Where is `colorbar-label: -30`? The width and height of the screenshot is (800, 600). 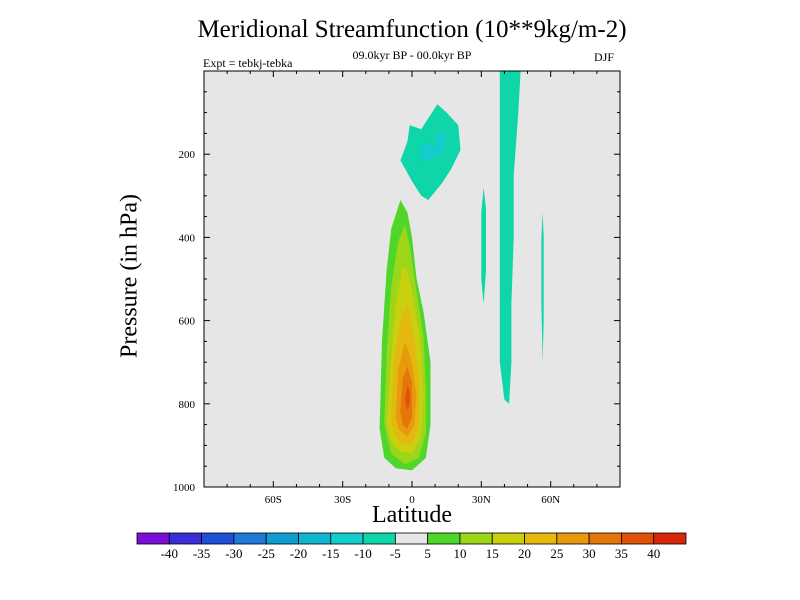
colorbar-label: -30 is located at coordinates (233, 553).